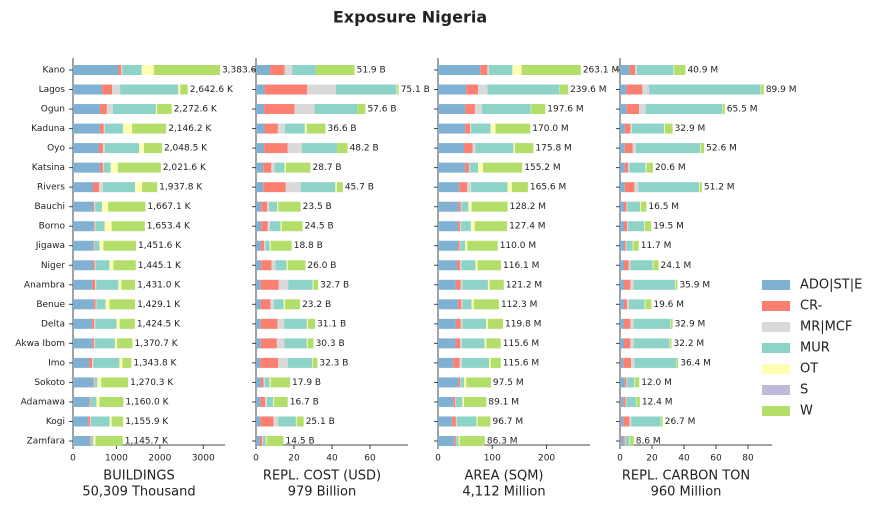 The width and height of the screenshot is (881, 510). I want to click on total-label: 89.9 M, so click(781, 90).